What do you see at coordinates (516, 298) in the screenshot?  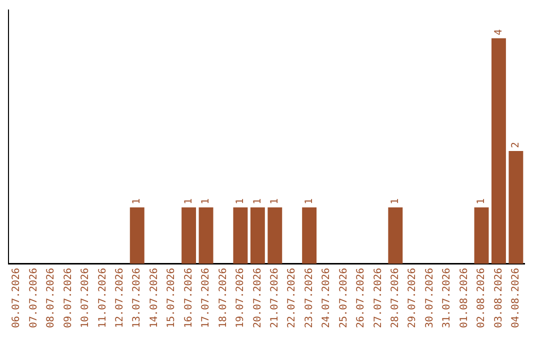 I see `x-tick-label: 04.08.2026` at bounding box center [516, 298].